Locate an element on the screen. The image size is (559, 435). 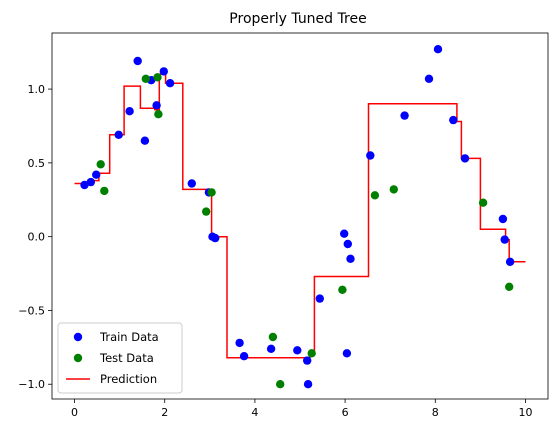
legend-marker-train-data is located at coordinates (78, 337).